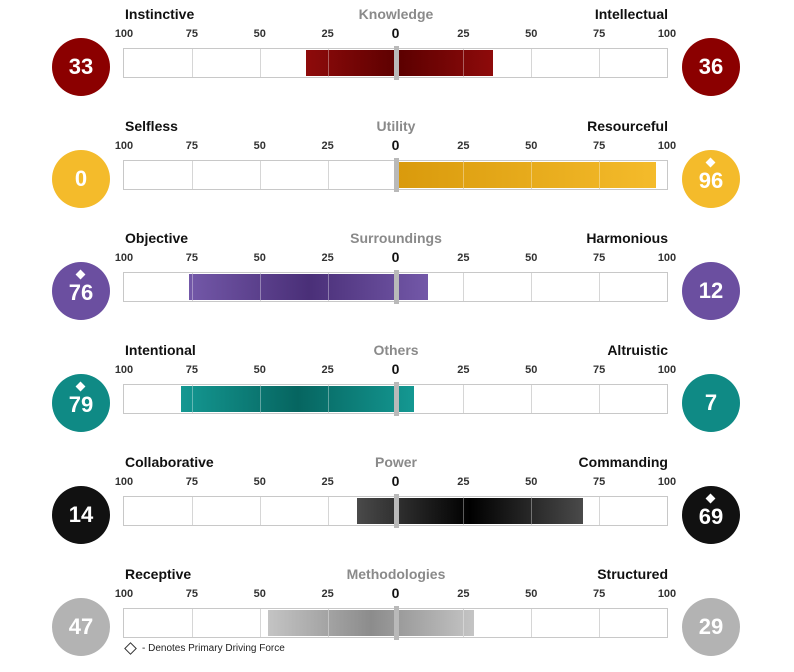 This screenshot has width=794, height=672. I want to click on right-score-badge: 12, so click(711, 291).